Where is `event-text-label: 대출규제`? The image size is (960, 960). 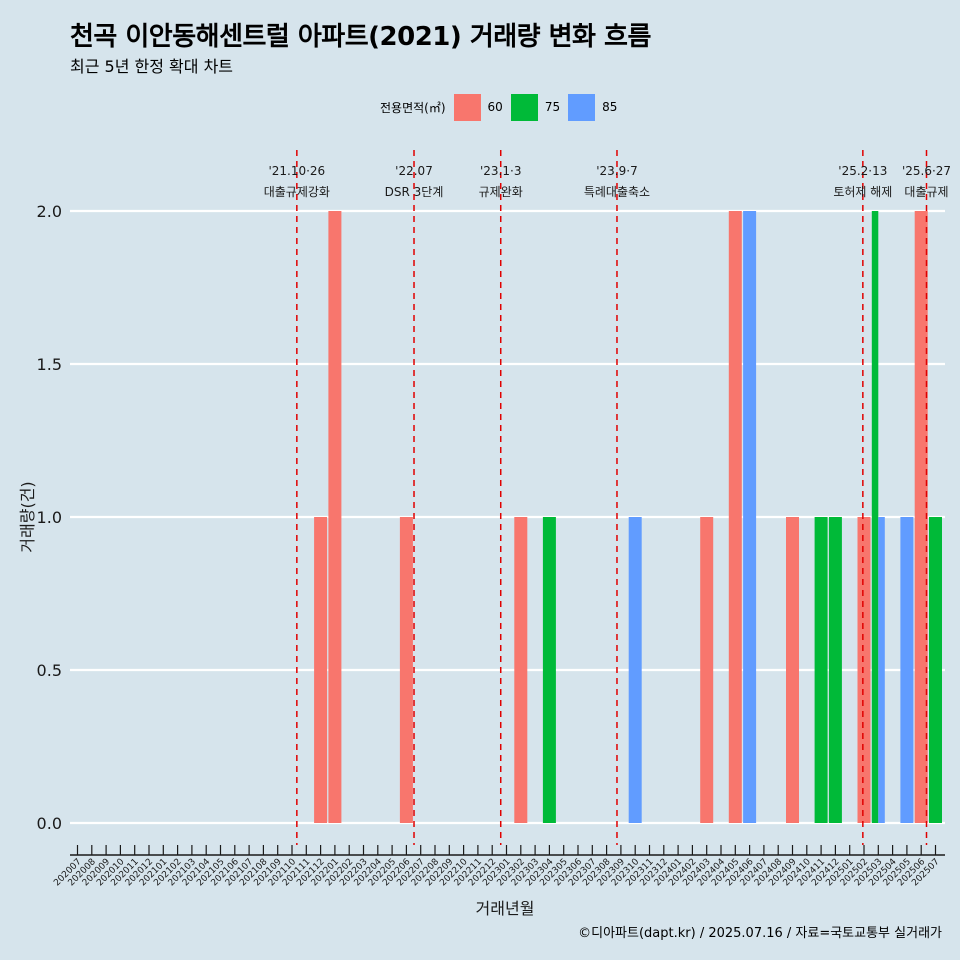
event-text-label: 대출규제 is located at coordinates (926, 192).